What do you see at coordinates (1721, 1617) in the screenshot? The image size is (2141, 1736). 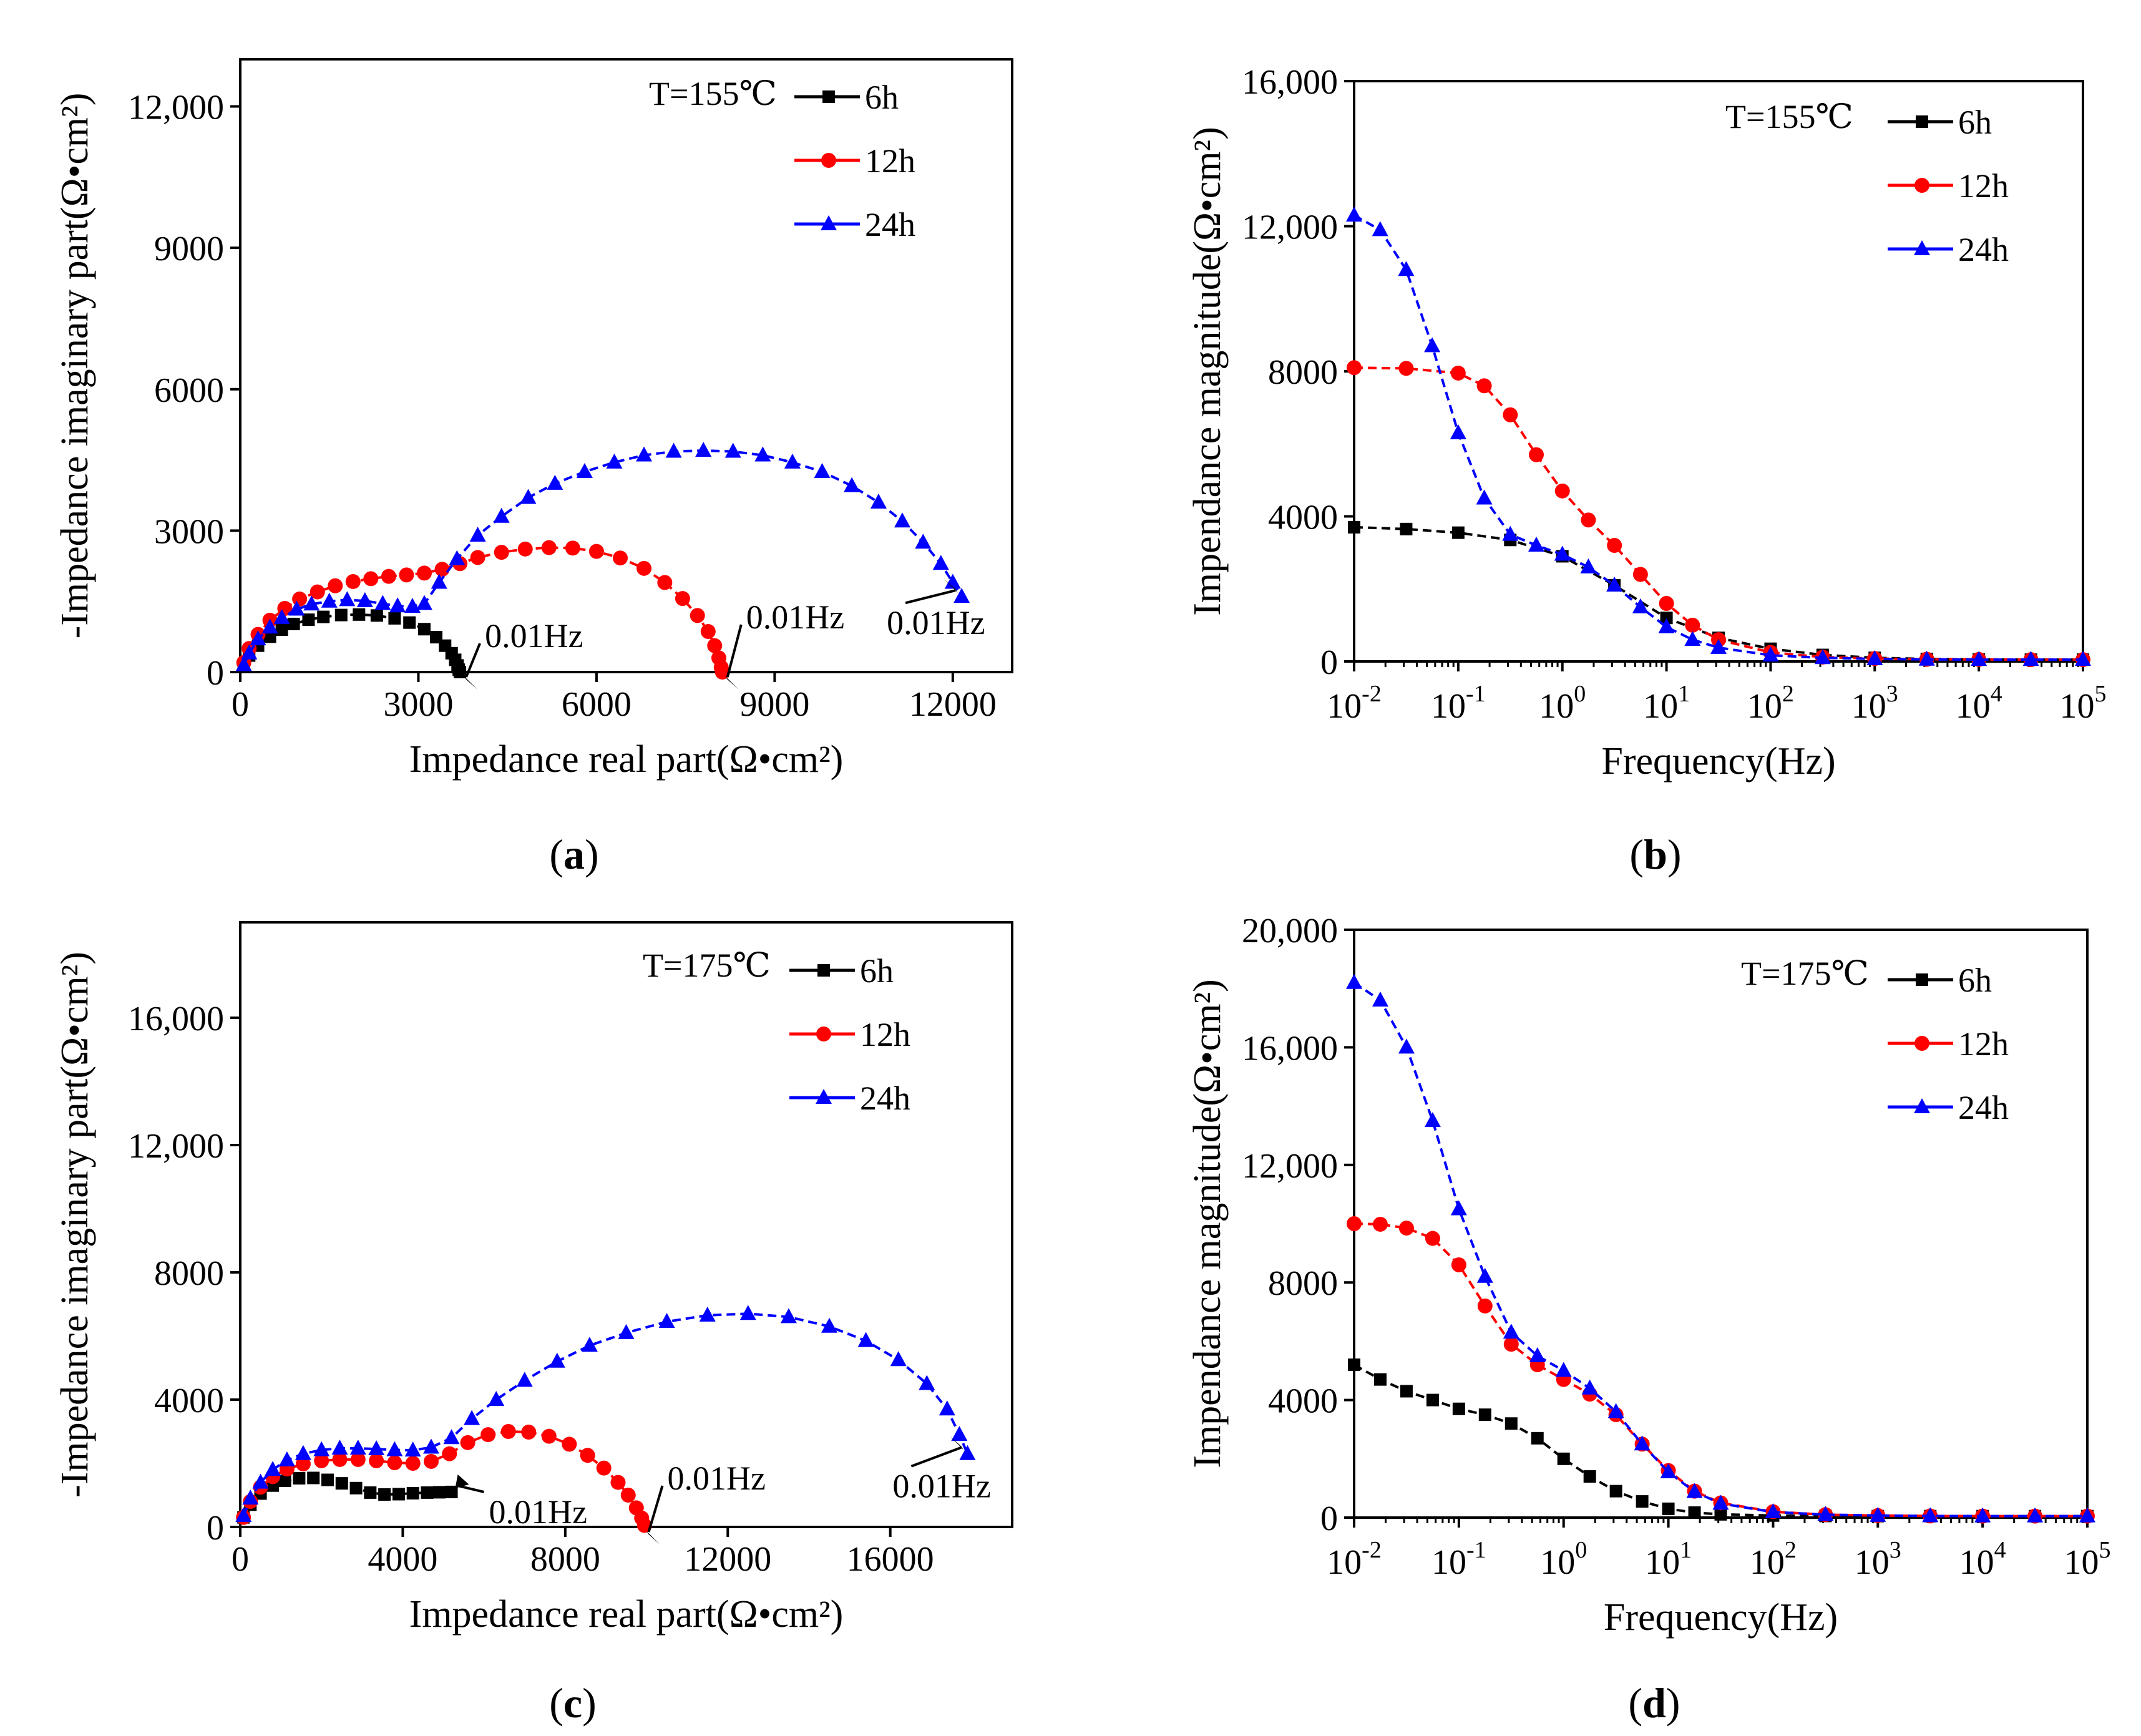 I see `x-axis-label: Frequency(Hz)` at bounding box center [1721, 1617].